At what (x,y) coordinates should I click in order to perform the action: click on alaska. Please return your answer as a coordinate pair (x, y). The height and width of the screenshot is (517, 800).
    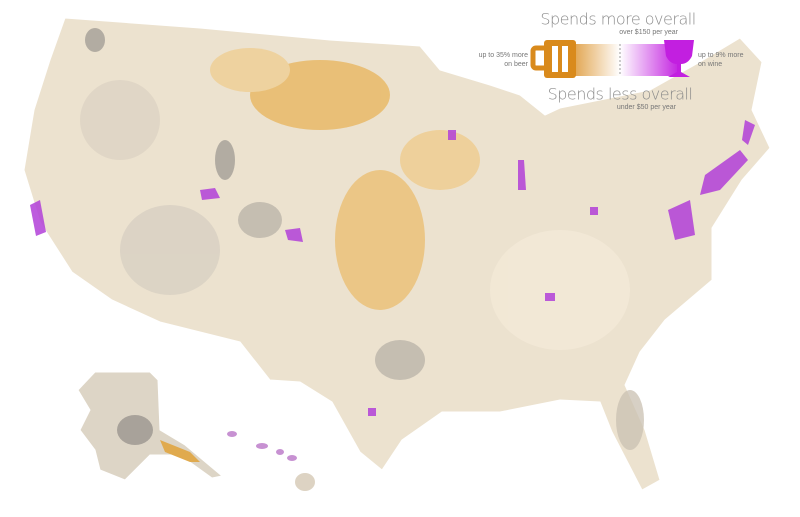
    Looking at the image, I should click on (150, 426).